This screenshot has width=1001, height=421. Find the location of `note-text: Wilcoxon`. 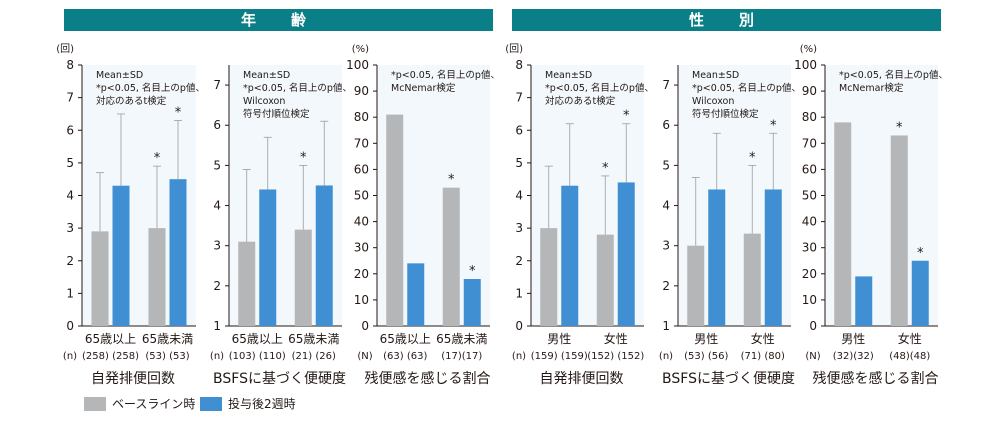

note-text: Wilcoxon is located at coordinates (264, 101).